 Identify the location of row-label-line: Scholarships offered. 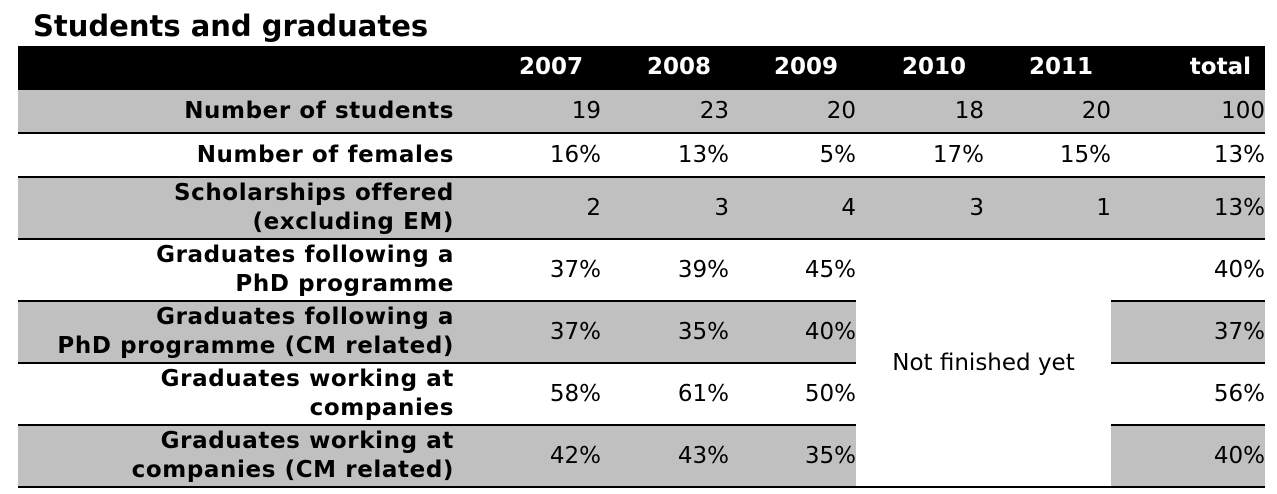
(313, 193).